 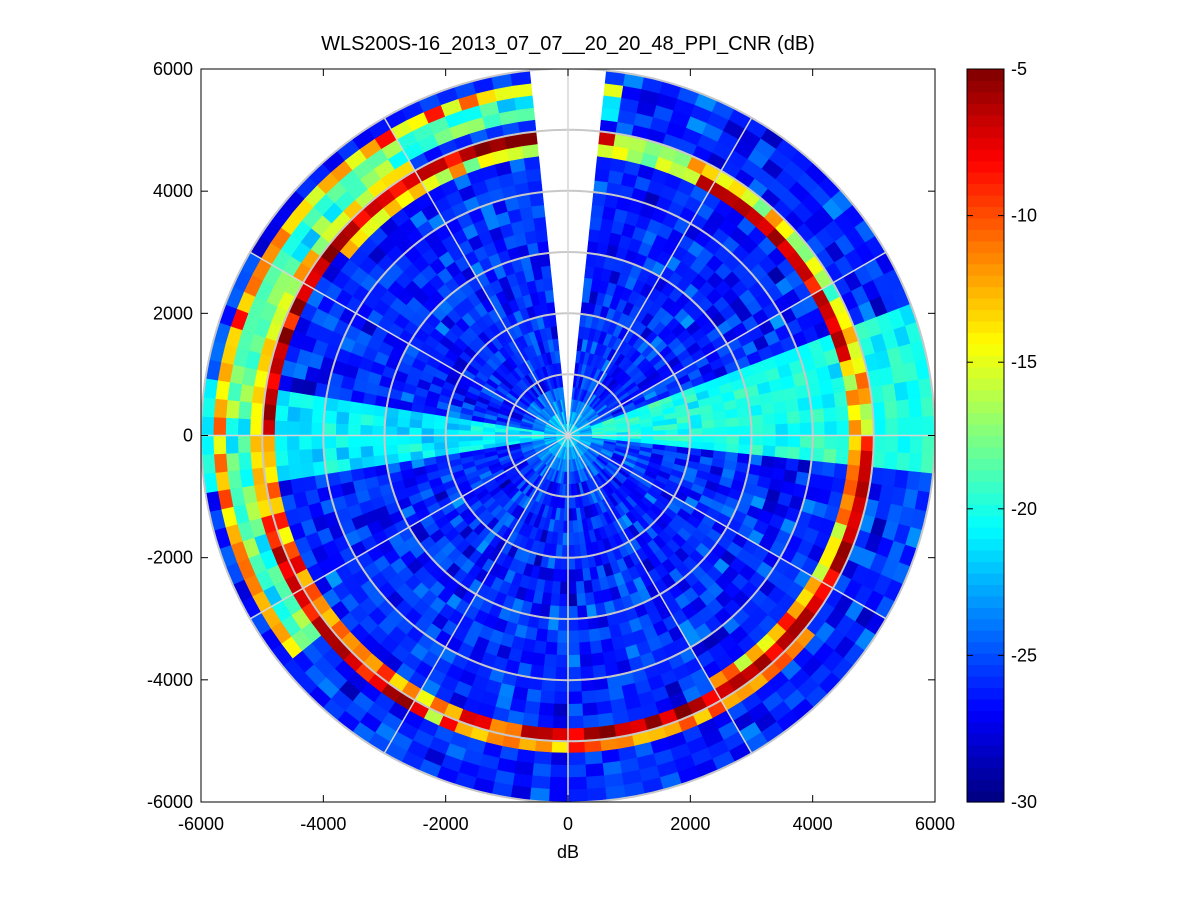 I want to click on azimuth-spoke, so click(x=727, y=344).